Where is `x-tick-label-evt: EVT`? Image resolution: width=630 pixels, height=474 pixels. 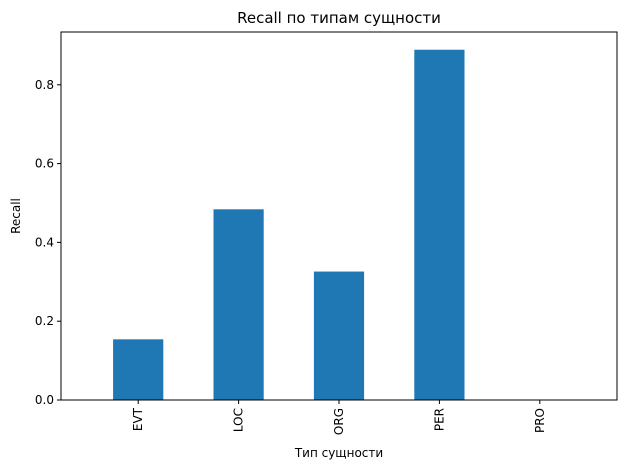
x-tick-label-evt: EVT is located at coordinates (138, 419).